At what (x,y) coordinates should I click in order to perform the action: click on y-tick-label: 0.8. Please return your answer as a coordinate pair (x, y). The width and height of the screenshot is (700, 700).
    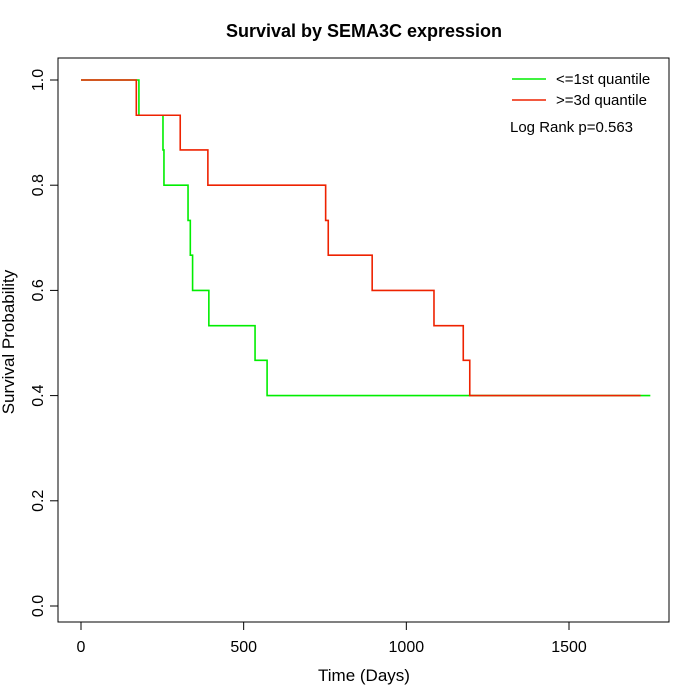
    Looking at the image, I should click on (38, 185).